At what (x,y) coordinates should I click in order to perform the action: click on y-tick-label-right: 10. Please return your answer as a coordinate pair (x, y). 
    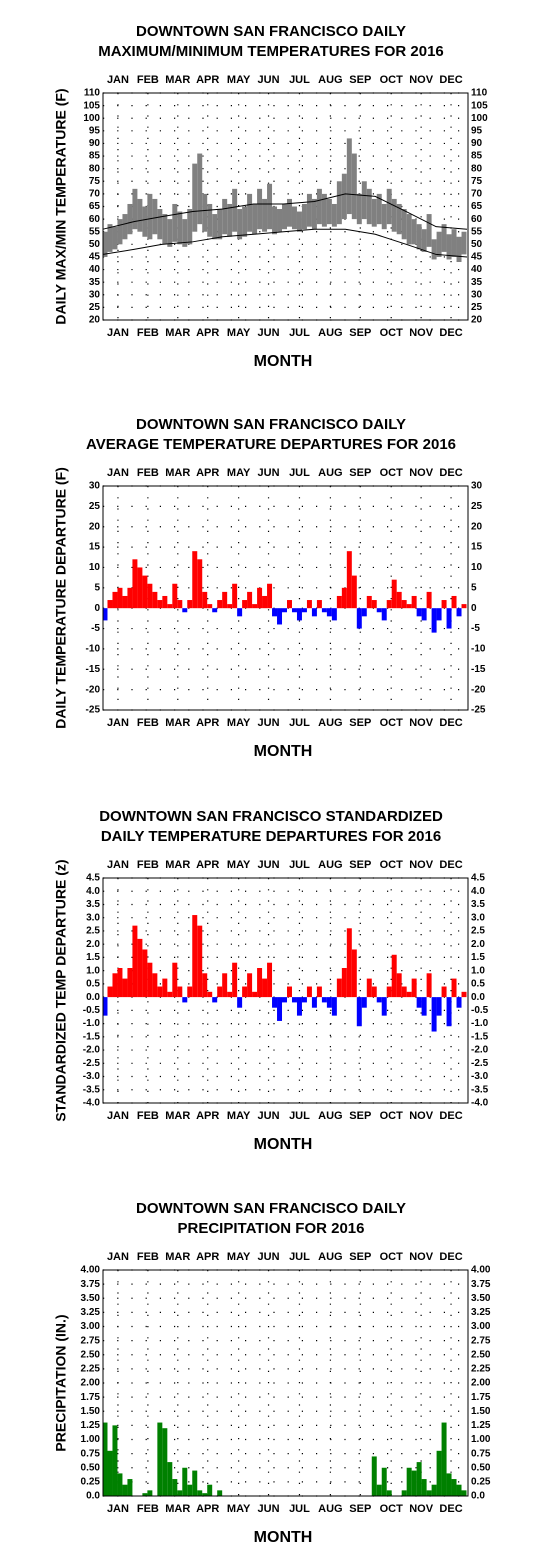
    Looking at the image, I should click on (477, 567).